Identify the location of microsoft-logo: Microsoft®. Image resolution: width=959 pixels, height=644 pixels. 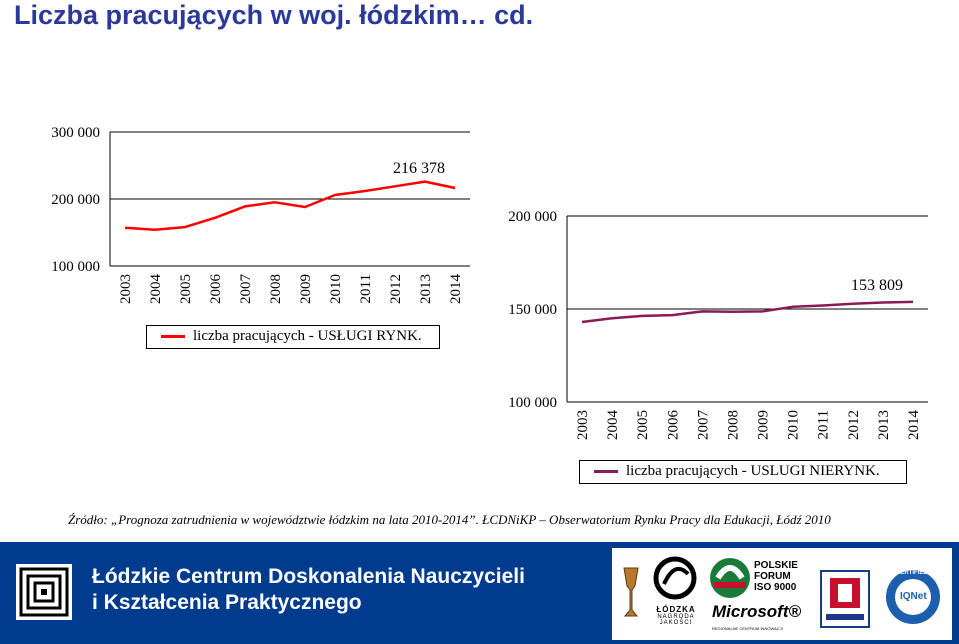
(756, 612).